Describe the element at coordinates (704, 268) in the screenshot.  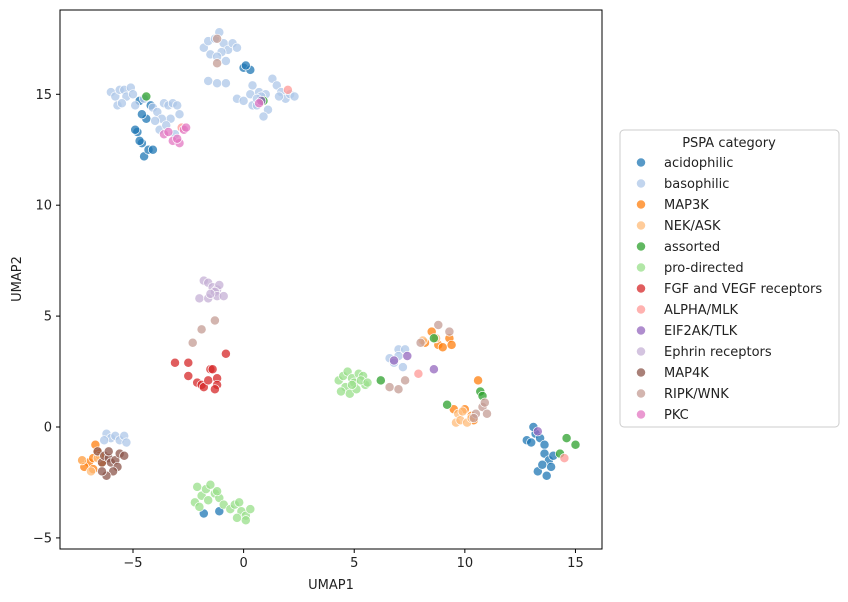
I see `legend-label: pro-directed` at that location.